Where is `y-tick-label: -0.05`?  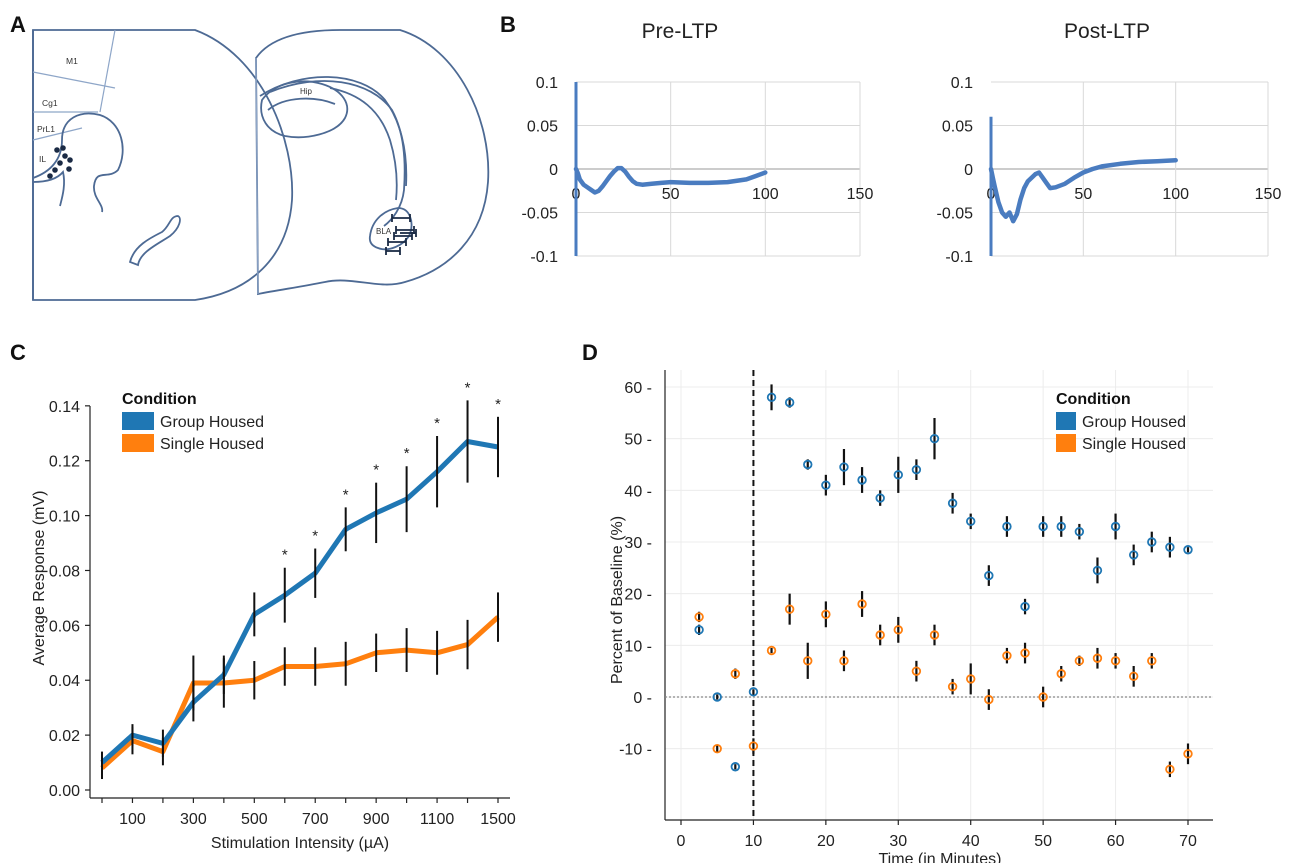
y-tick-label: -0.05 is located at coordinates (540, 214).